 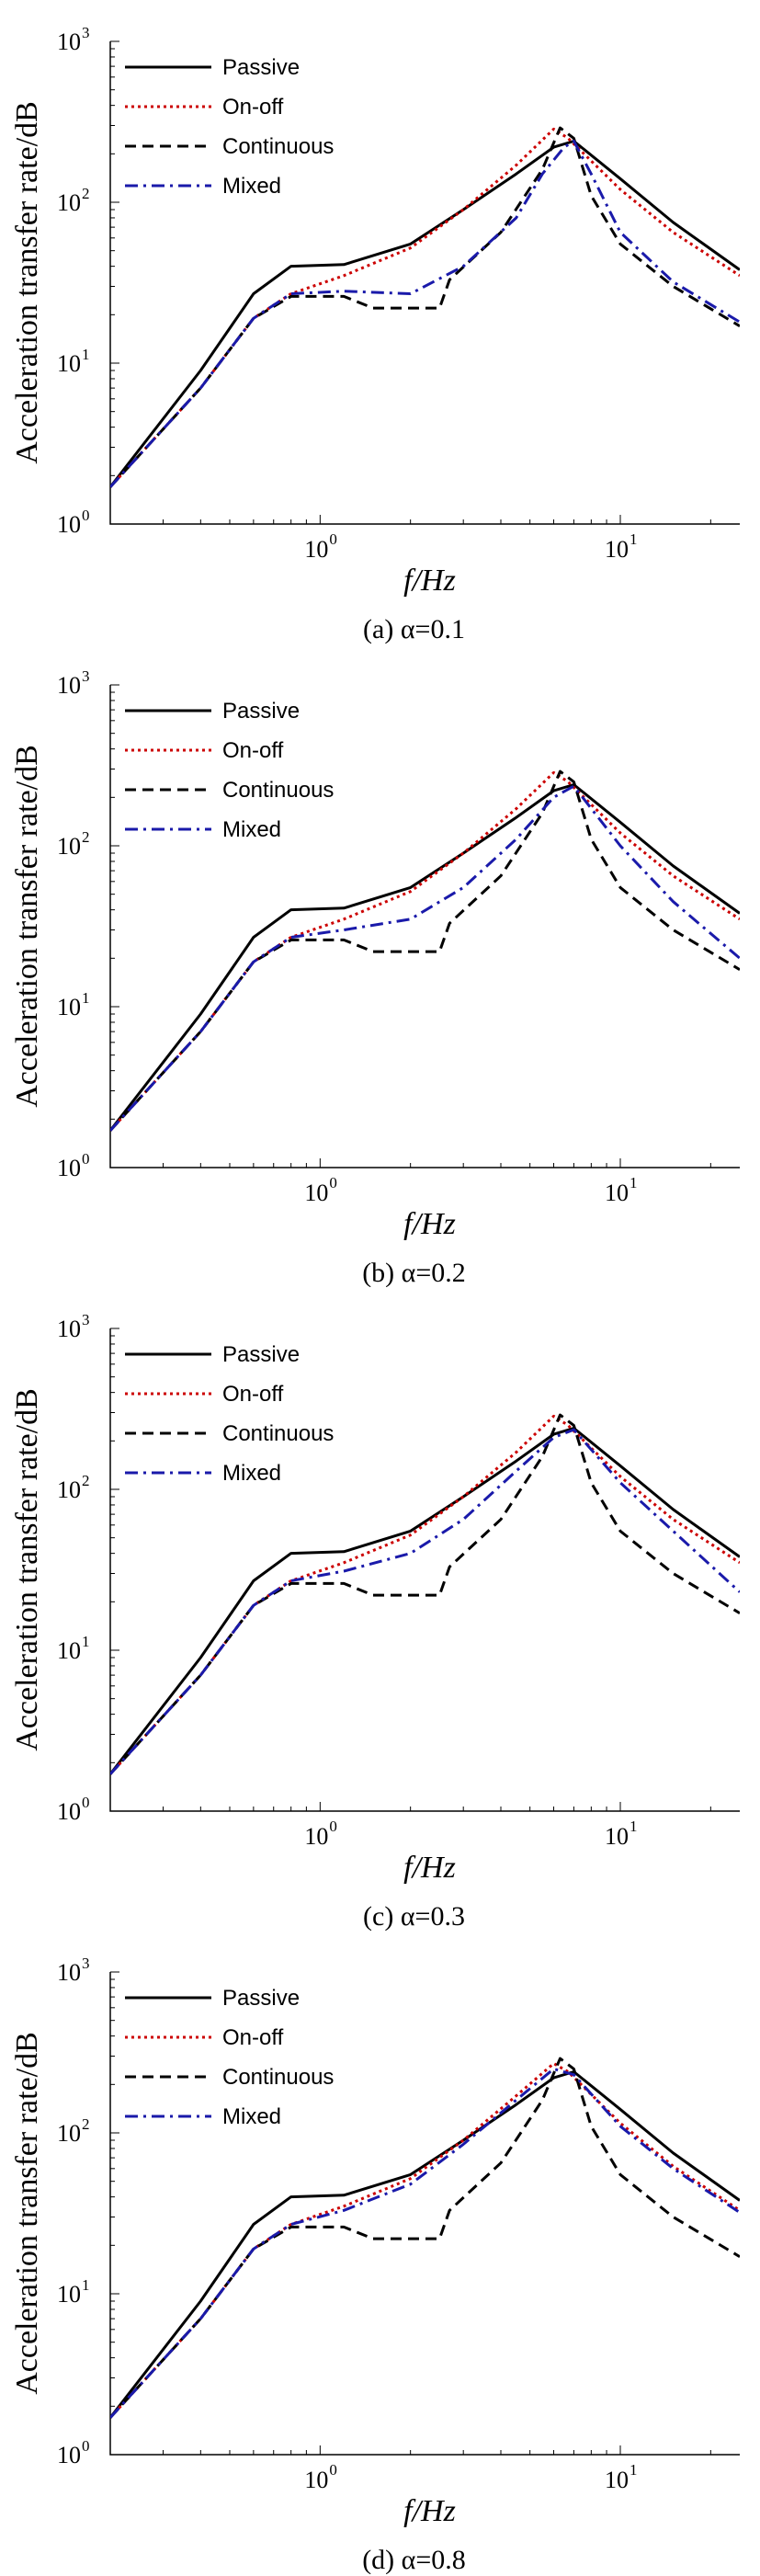 What do you see at coordinates (414, 629) in the screenshot?
I see `panel-caption: (a) α=0.1` at bounding box center [414, 629].